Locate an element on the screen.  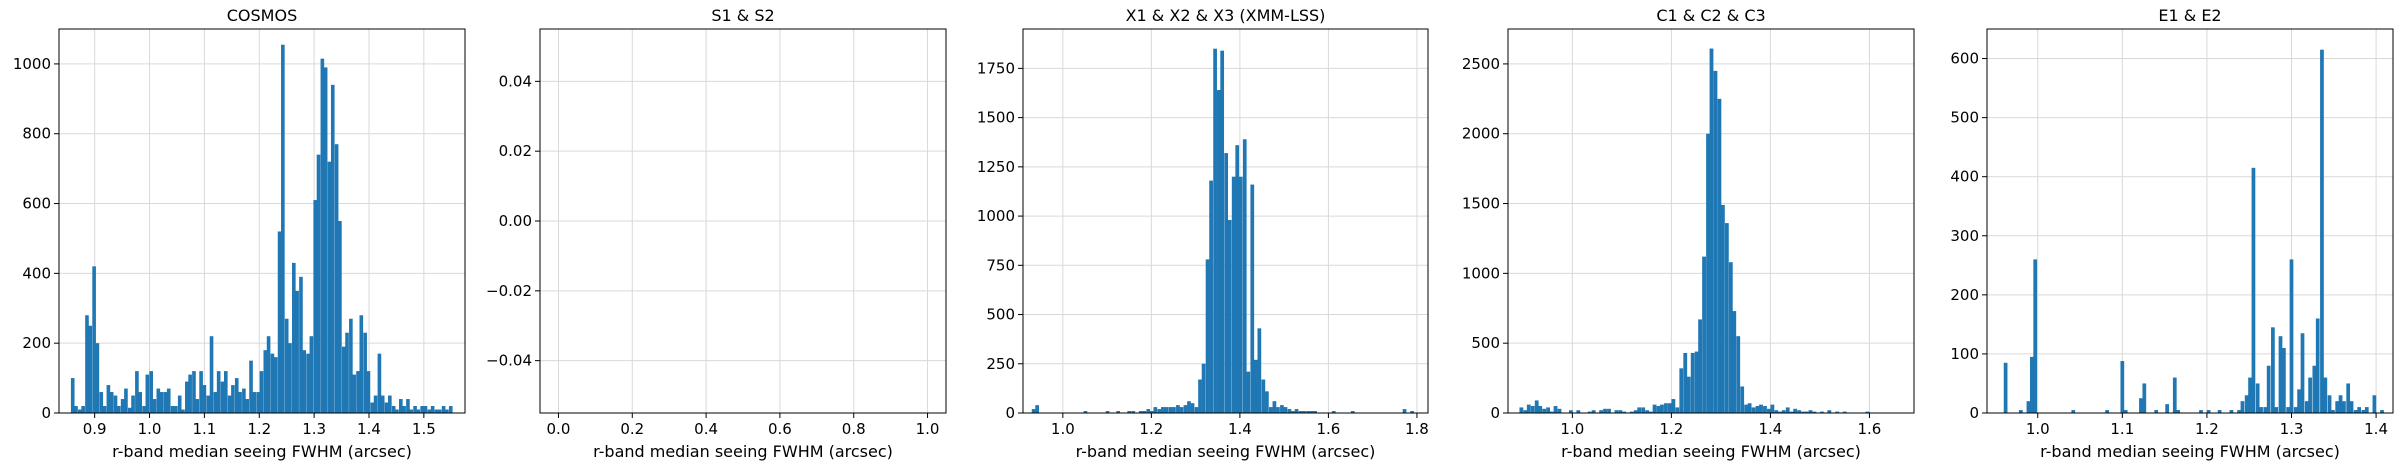
x-tick-label: 1.2 is located at coordinates (259, 429).